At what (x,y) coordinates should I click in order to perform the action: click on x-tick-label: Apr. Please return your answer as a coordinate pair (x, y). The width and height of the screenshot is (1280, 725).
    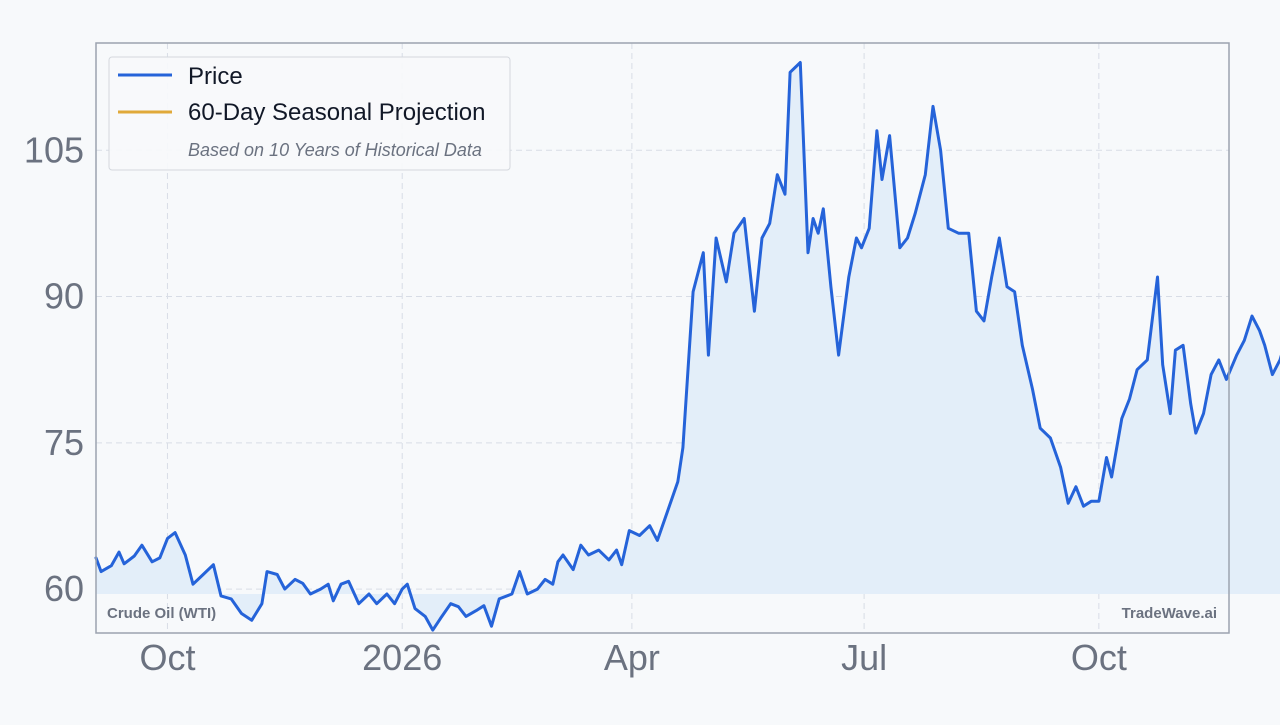
    Looking at the image, I should click on (632, 657).